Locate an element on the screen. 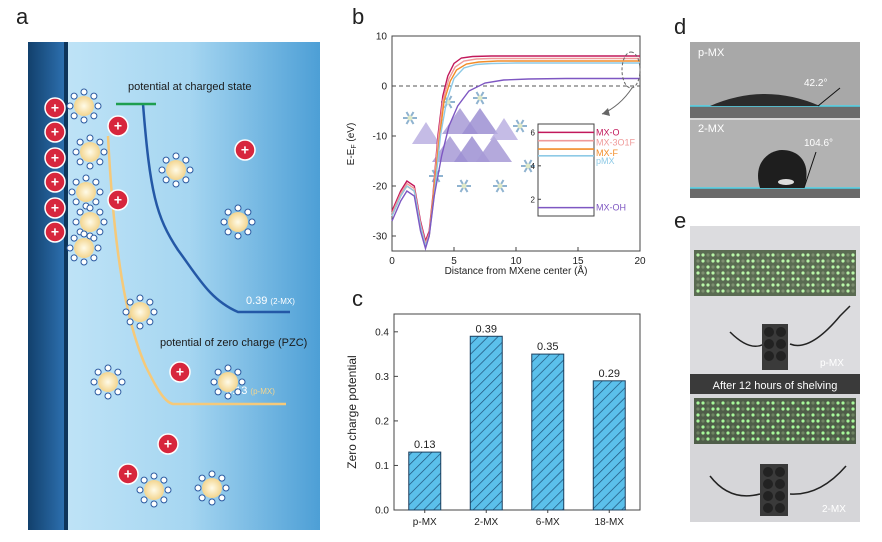 Image resolution: width=882 pixels, height=542 pixels. y-tick-label: -30 is located at coordinates (380, 237).